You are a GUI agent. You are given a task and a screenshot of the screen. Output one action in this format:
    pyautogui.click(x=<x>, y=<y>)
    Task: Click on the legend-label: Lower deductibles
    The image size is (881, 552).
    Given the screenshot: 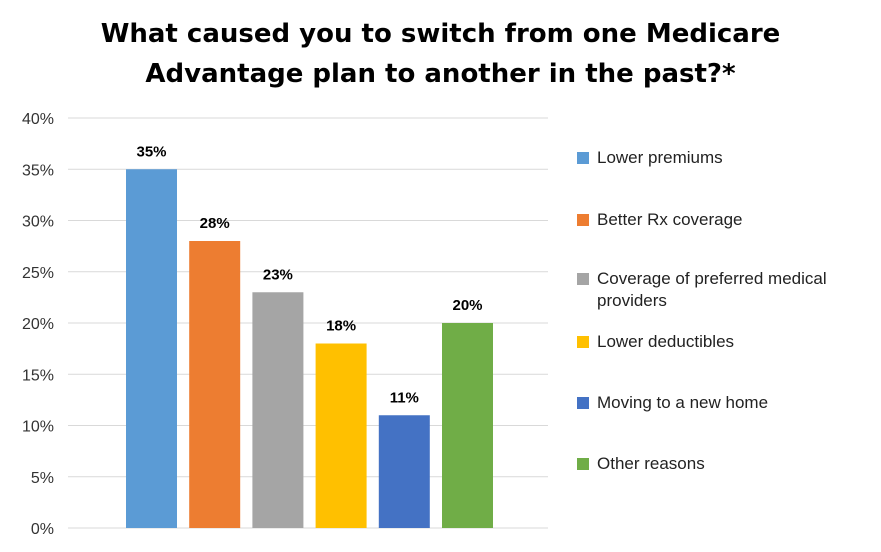 What is the action you would take?
    pyautogui.click(x=666, y=341)
    